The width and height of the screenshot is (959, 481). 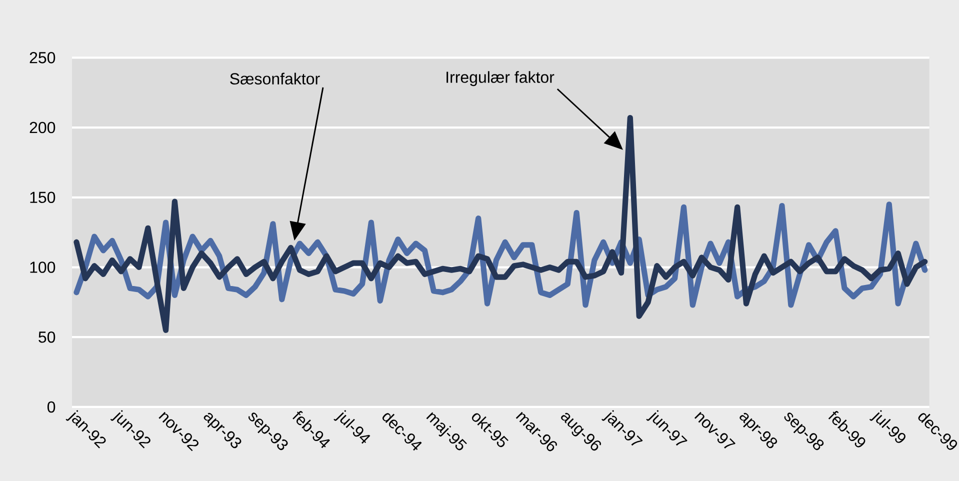 What do you see at coordinates (43, 128) in the screenshot?
I see `y-tick-label: 200` at bounding box center [43, 128].